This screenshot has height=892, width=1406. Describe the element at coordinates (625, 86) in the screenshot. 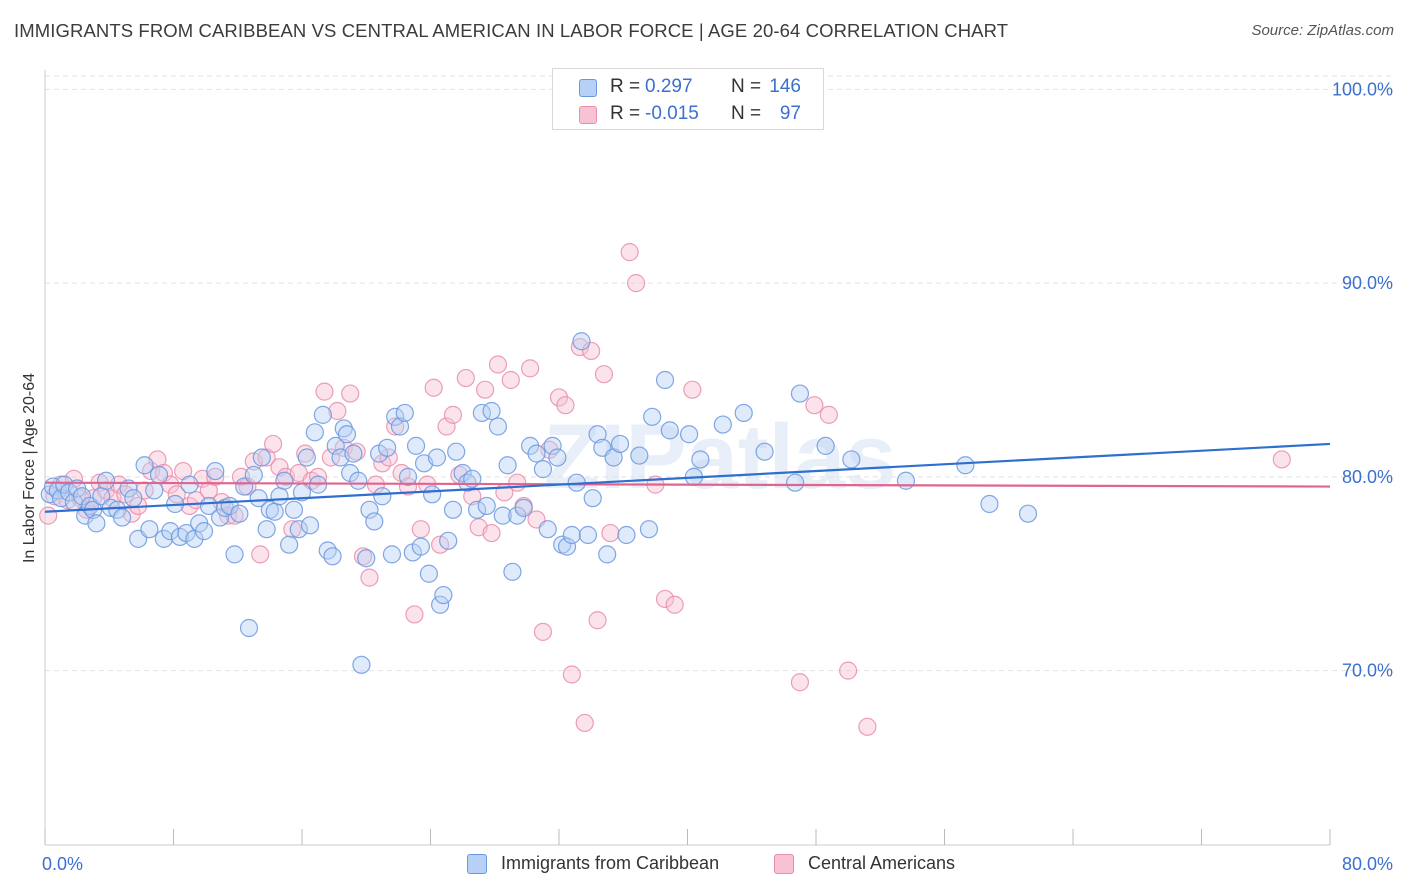

I see `r-label: R =` at that location.